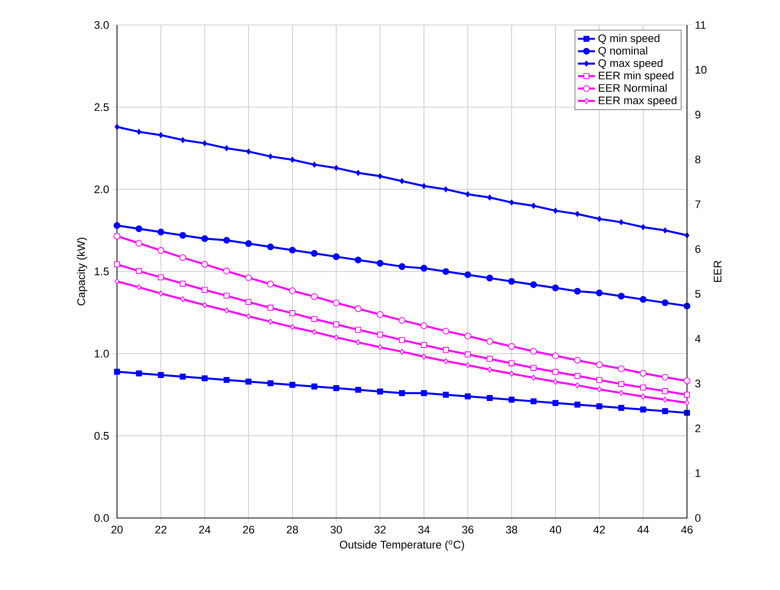 This screenshot has width=780, height=590. Describe the element at coordinates (101, 272) in the screenshot. I see `y-tick-label: 1.5` at that location.